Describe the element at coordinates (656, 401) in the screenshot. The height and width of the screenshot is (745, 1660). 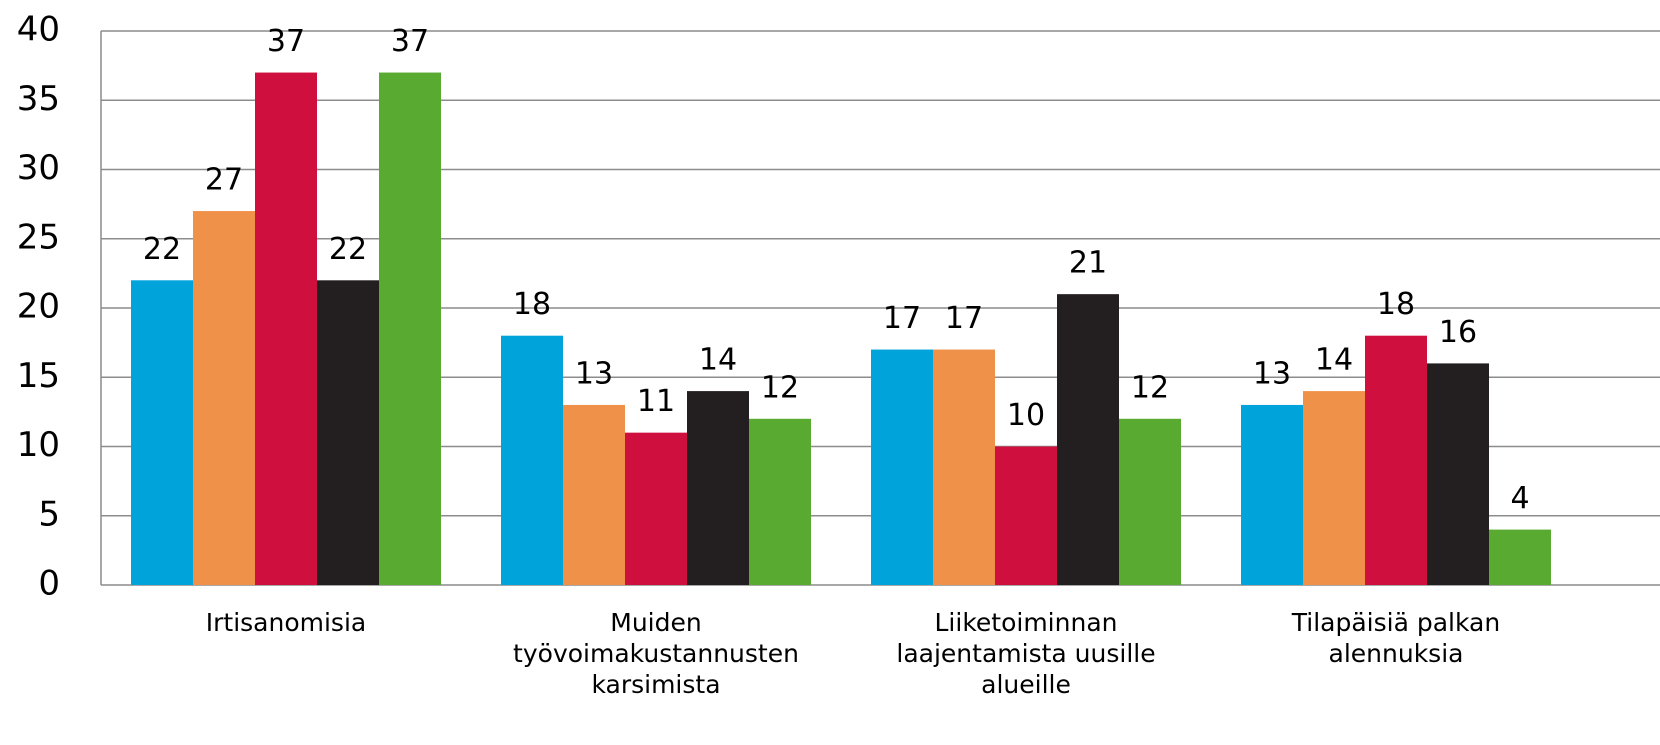
I see `data-label: 11` at that location.